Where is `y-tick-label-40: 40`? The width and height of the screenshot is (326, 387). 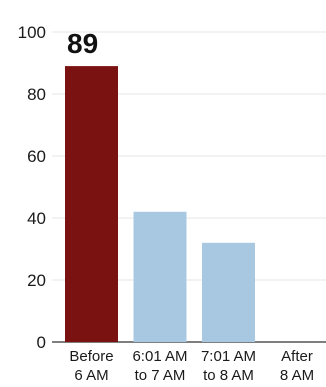
y-tick-label-40: 40 is located at coordinates (36, 218).